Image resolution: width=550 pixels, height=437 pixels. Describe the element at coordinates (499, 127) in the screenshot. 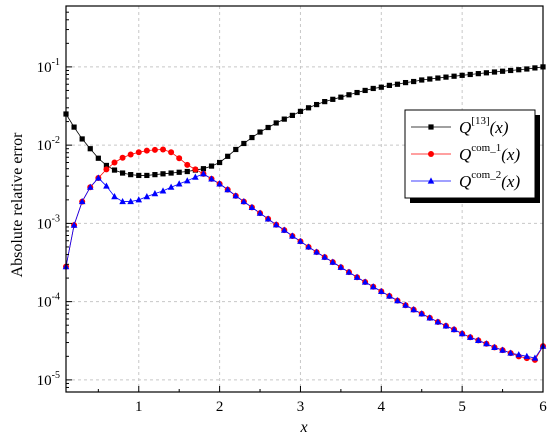

I see `legend-label-arg: (x)` at that location.